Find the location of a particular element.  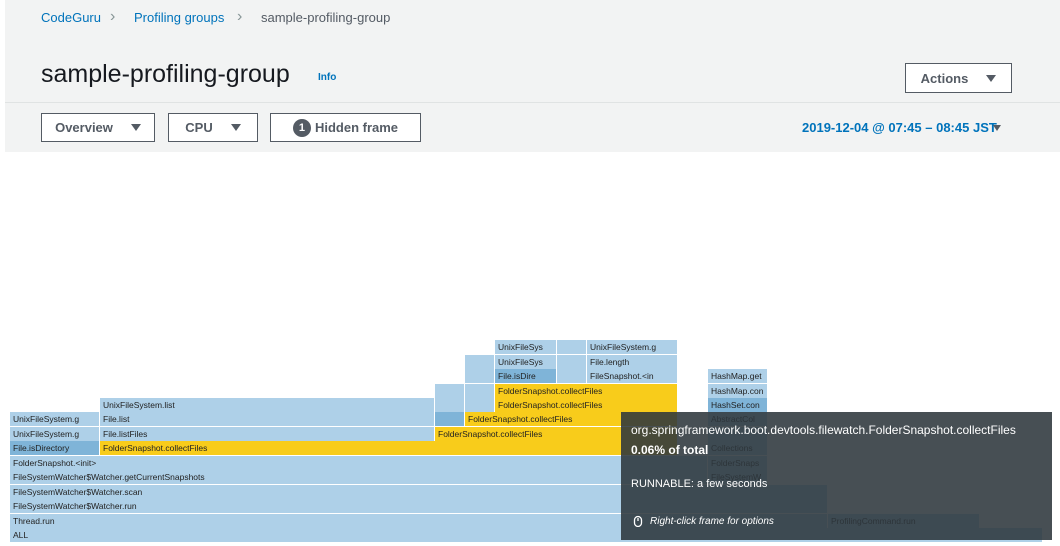

time-range: 2019-12-04 @ 07:45 – 08:45 JST is located at coordinates (899, 127).